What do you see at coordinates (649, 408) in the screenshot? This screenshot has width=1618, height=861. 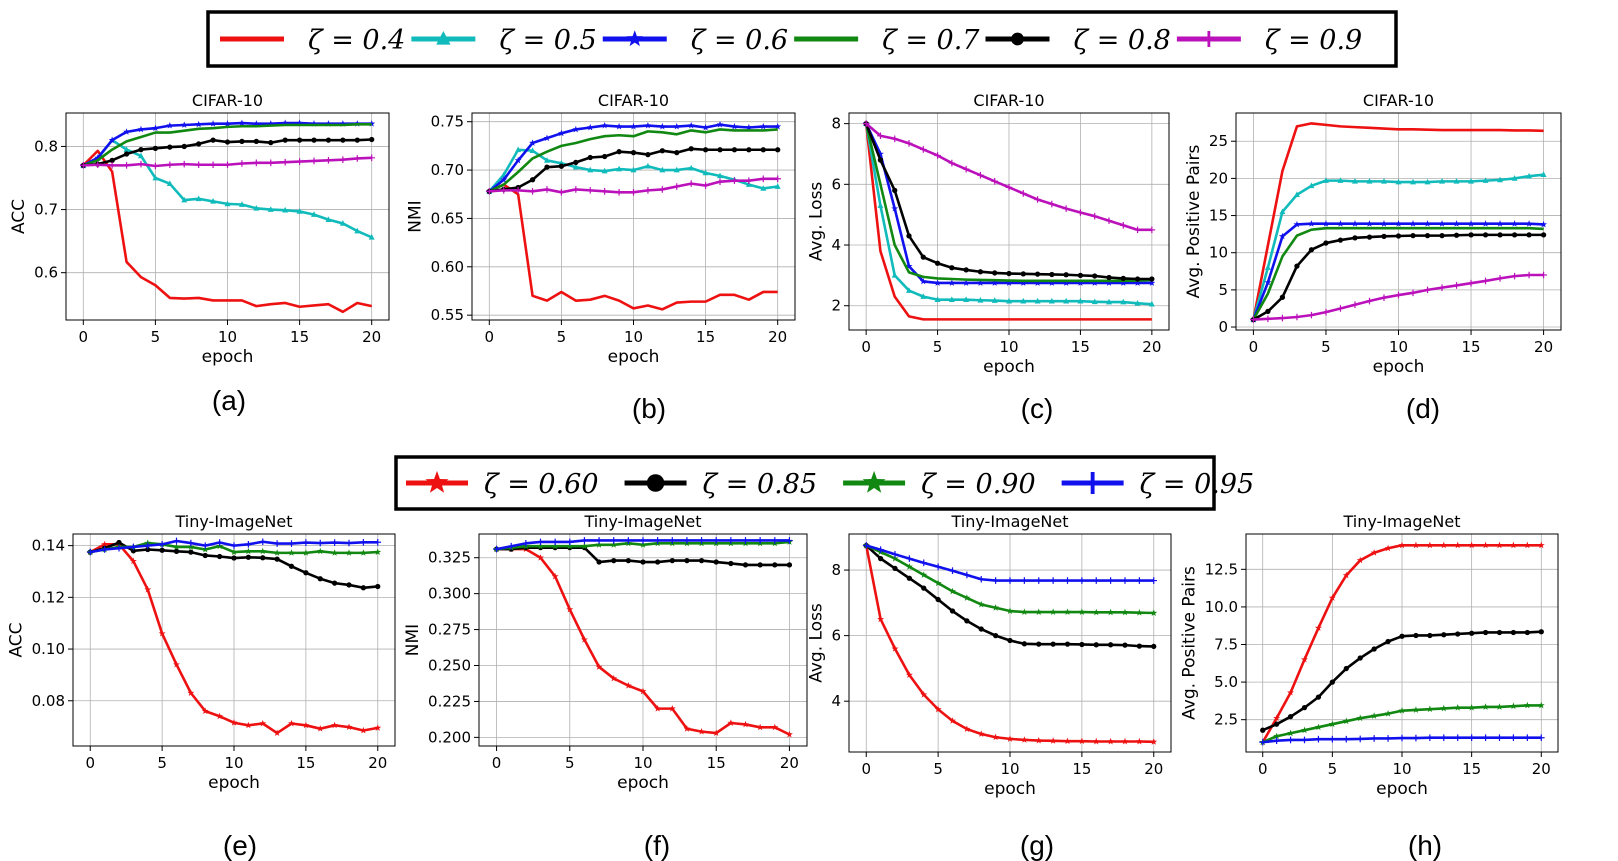 I see `panel-sublabel: (b)` at bounding box center [649, 408].